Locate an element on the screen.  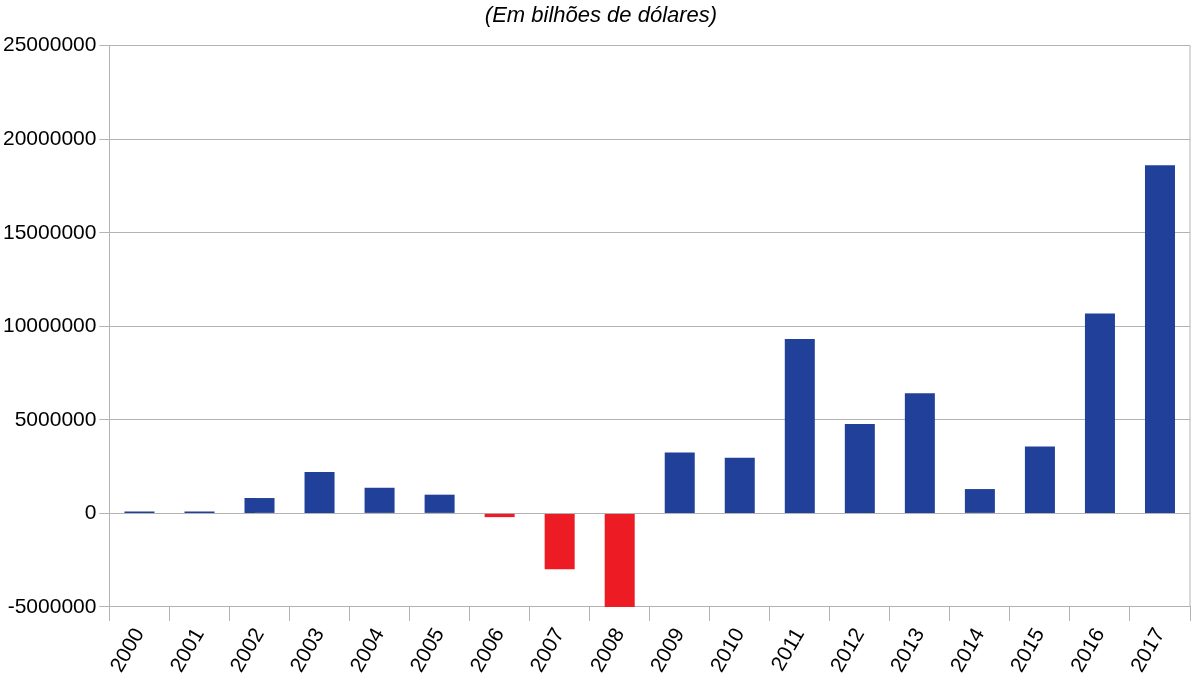
chart-title: (Em bilhões de dólares) is located at coordinates (601, 15).